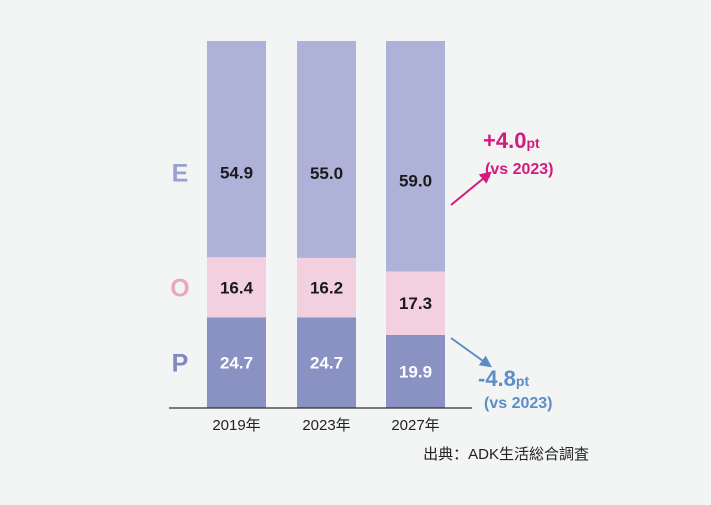  Describe the element at coordinates (180, 174) in the screenshot. I see `legend-label-e: E` at that location.